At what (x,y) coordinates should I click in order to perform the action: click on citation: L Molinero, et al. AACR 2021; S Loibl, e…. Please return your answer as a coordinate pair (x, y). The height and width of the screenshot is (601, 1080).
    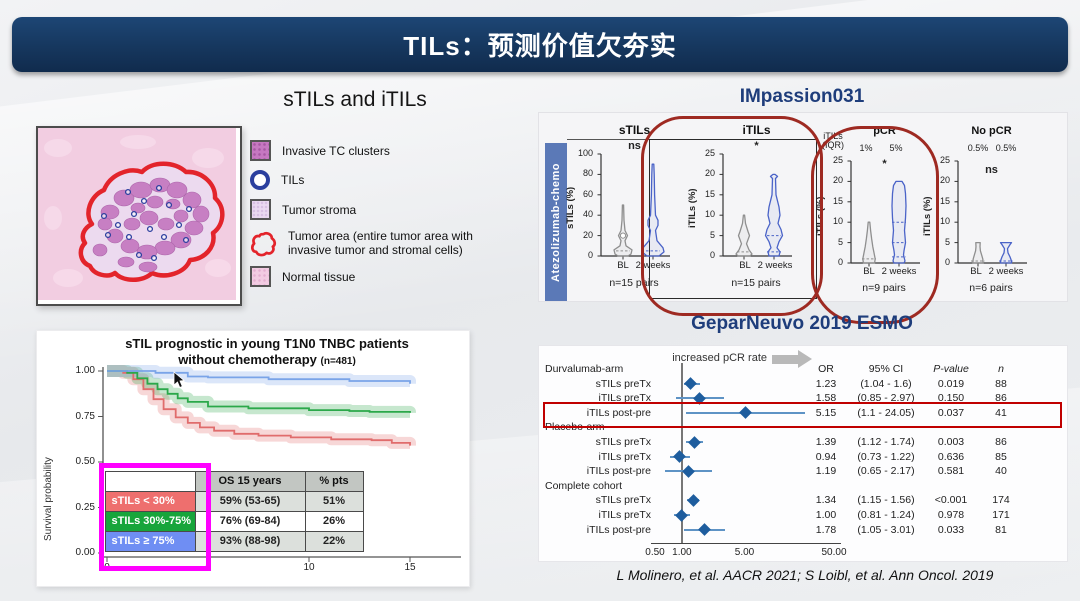
    Looking at the image, I should click on (805, 575).